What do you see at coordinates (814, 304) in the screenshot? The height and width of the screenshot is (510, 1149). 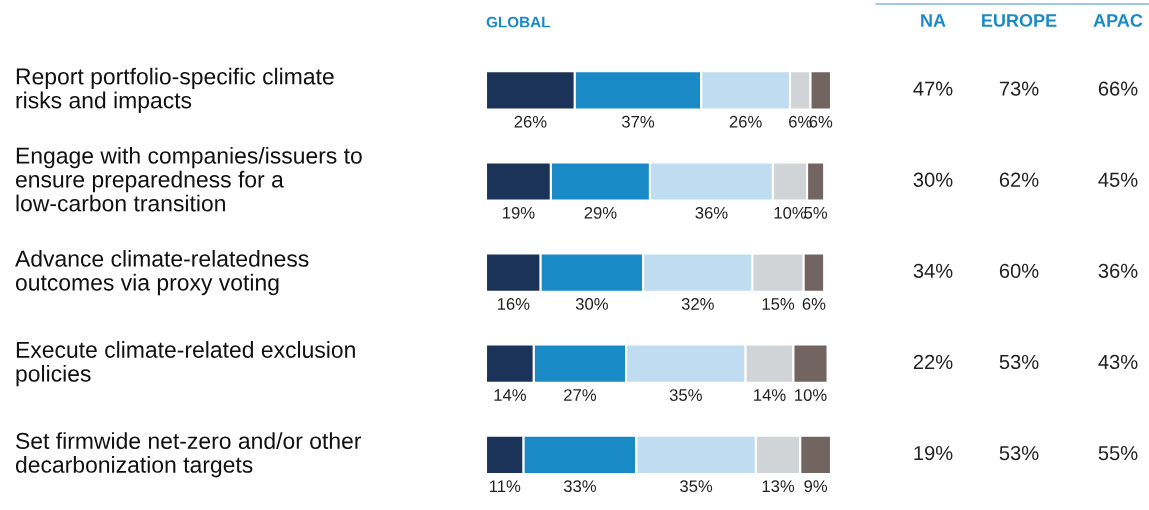 I see `data-label: 6%` at bounding box center [814, 304].